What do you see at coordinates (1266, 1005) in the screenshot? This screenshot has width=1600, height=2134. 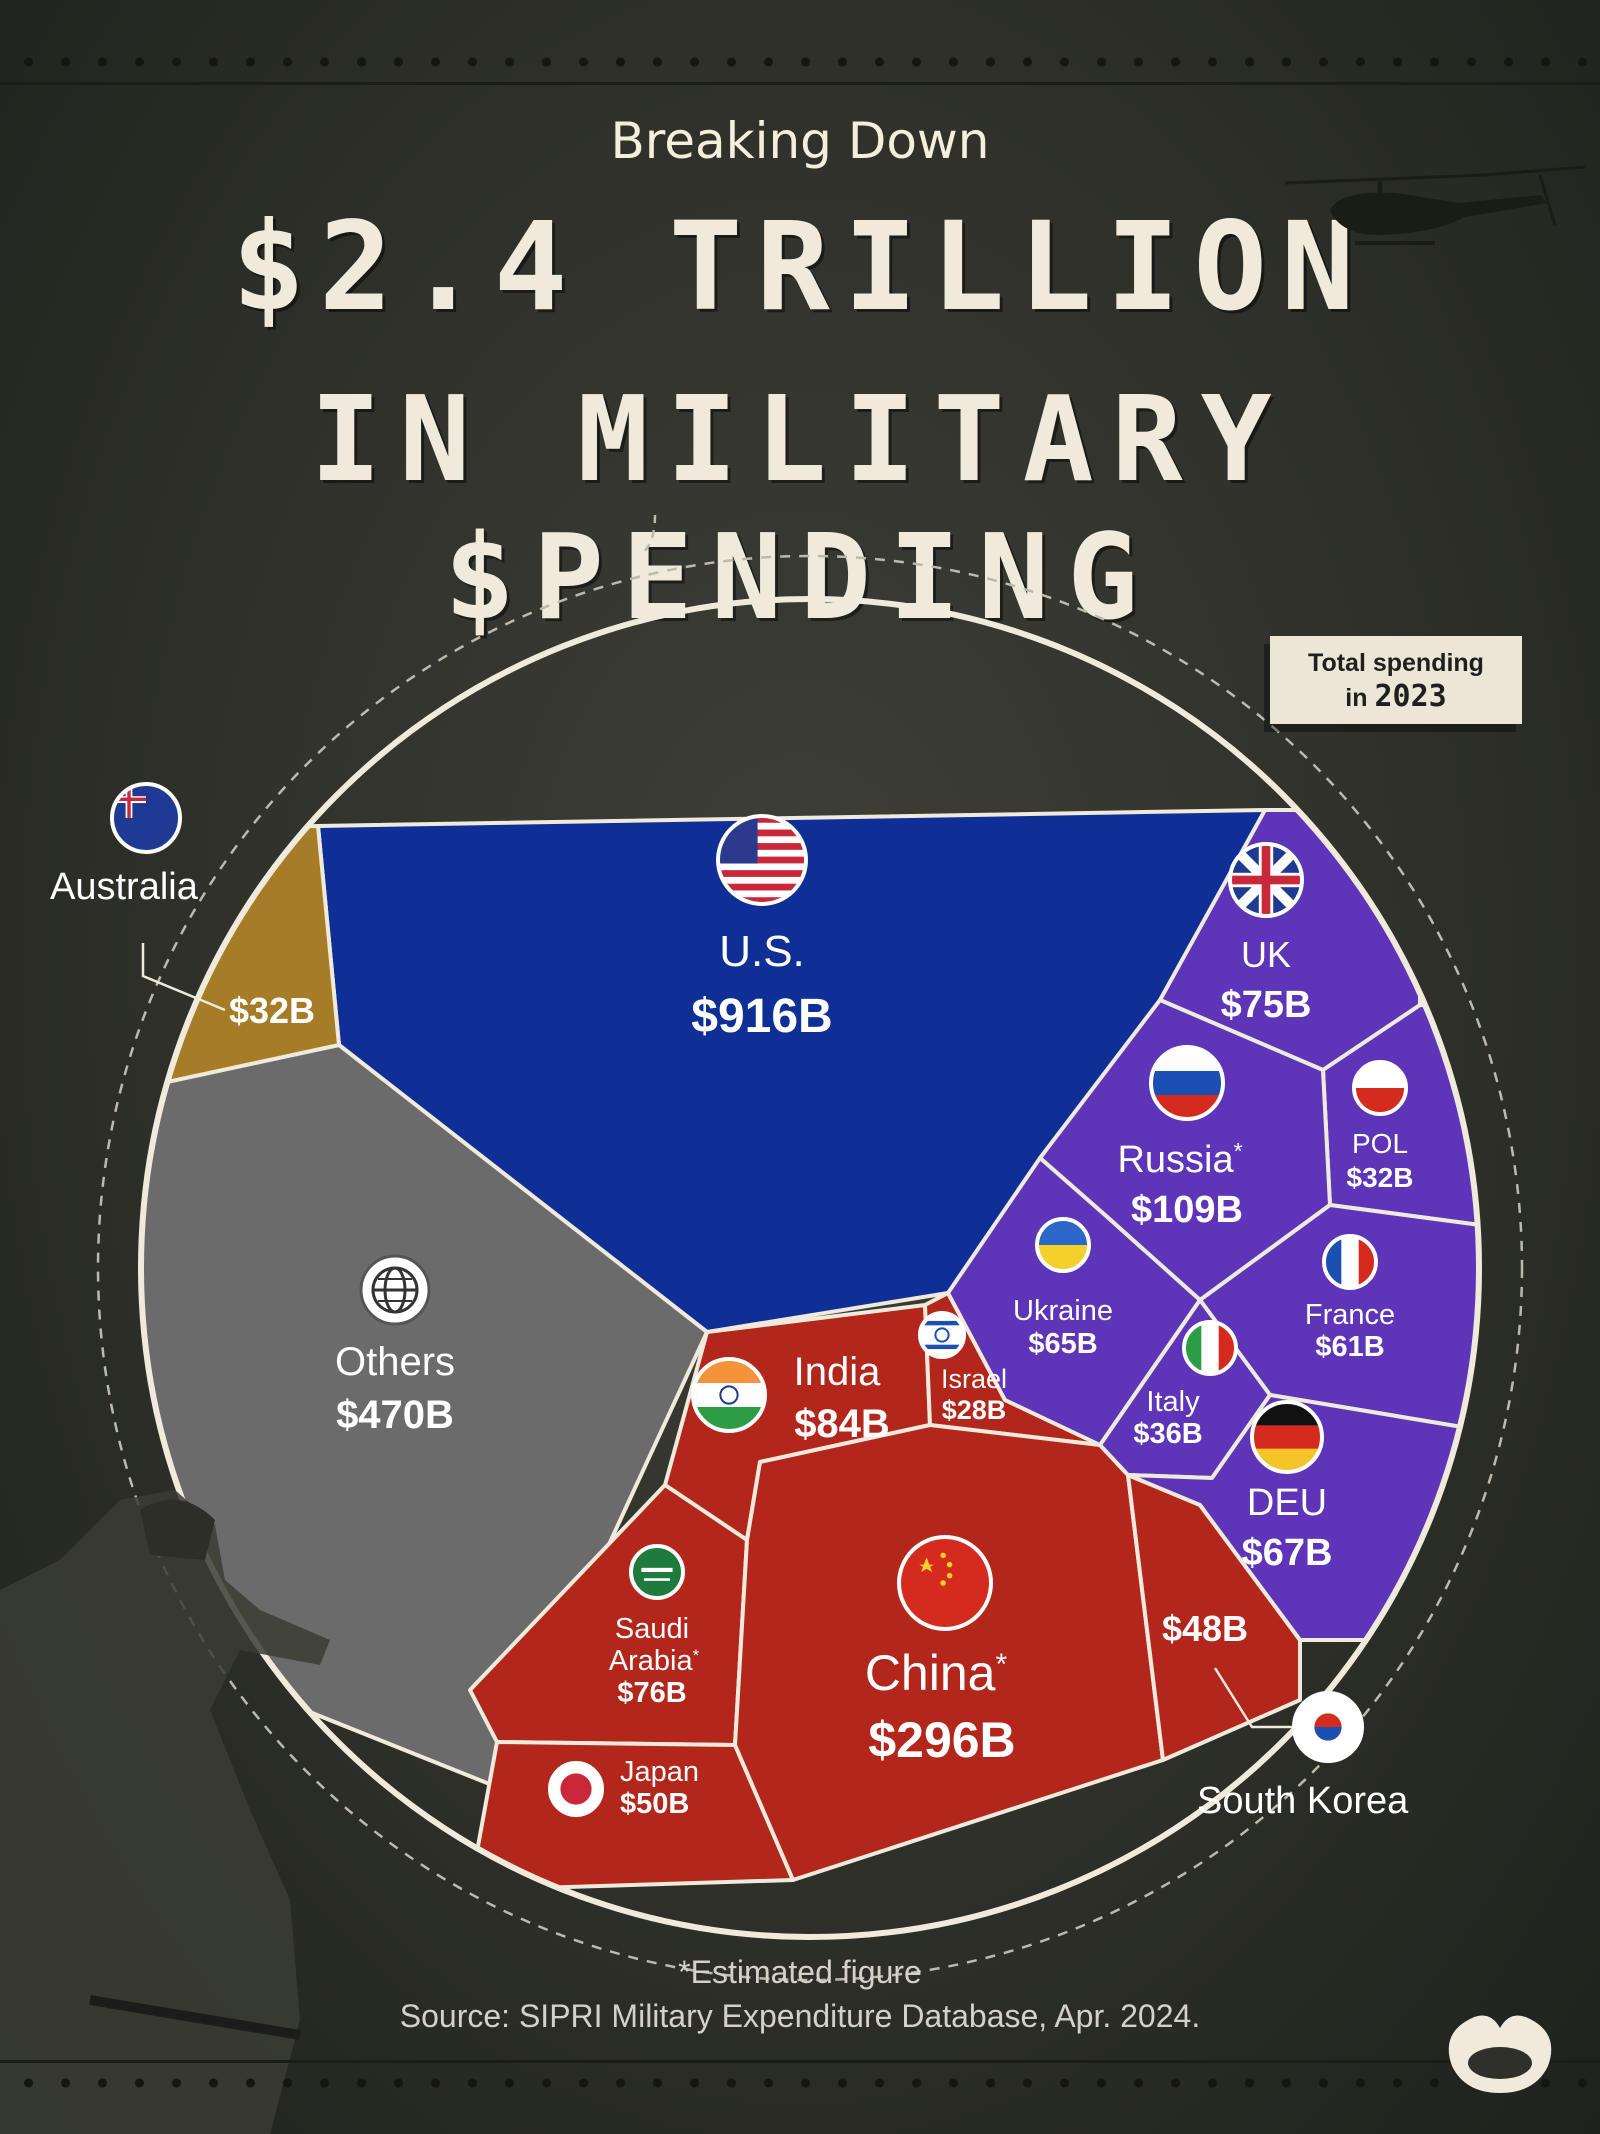 I see `uk-value: $75B` at bounding box center [1266, 1005].